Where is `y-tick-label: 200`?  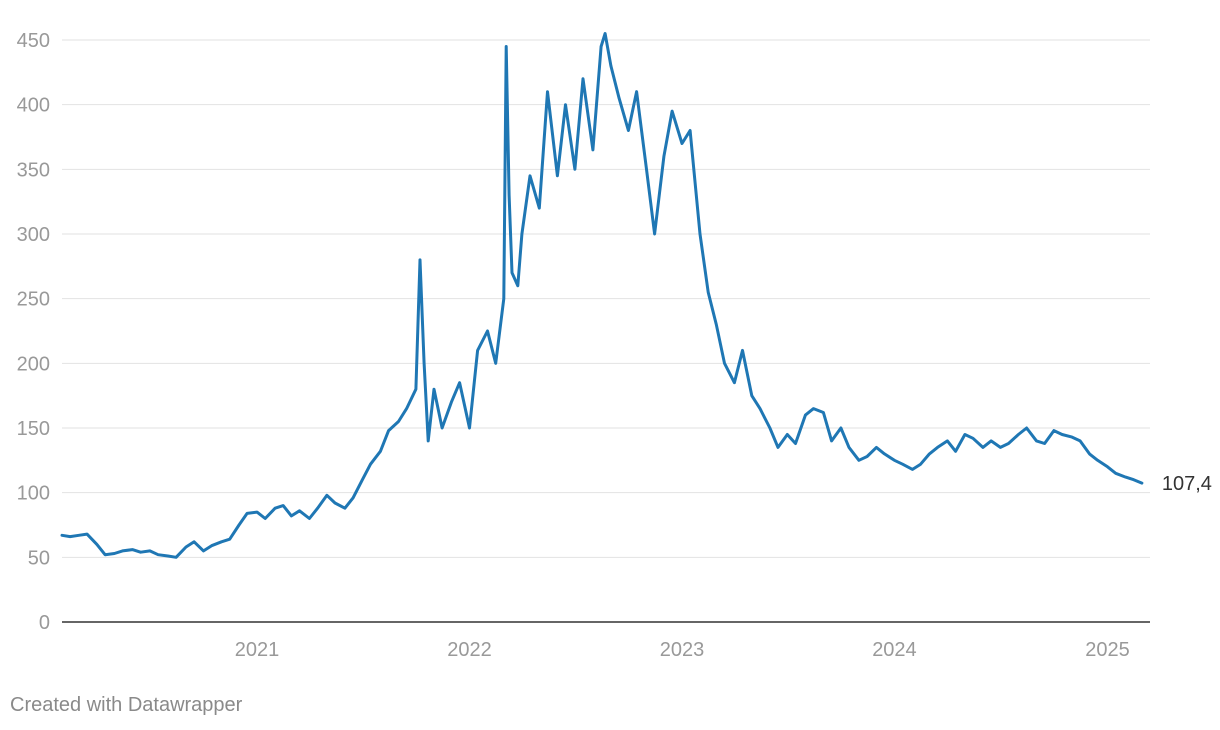
y-tick-label: 200 is located at coordinates (33, 364).